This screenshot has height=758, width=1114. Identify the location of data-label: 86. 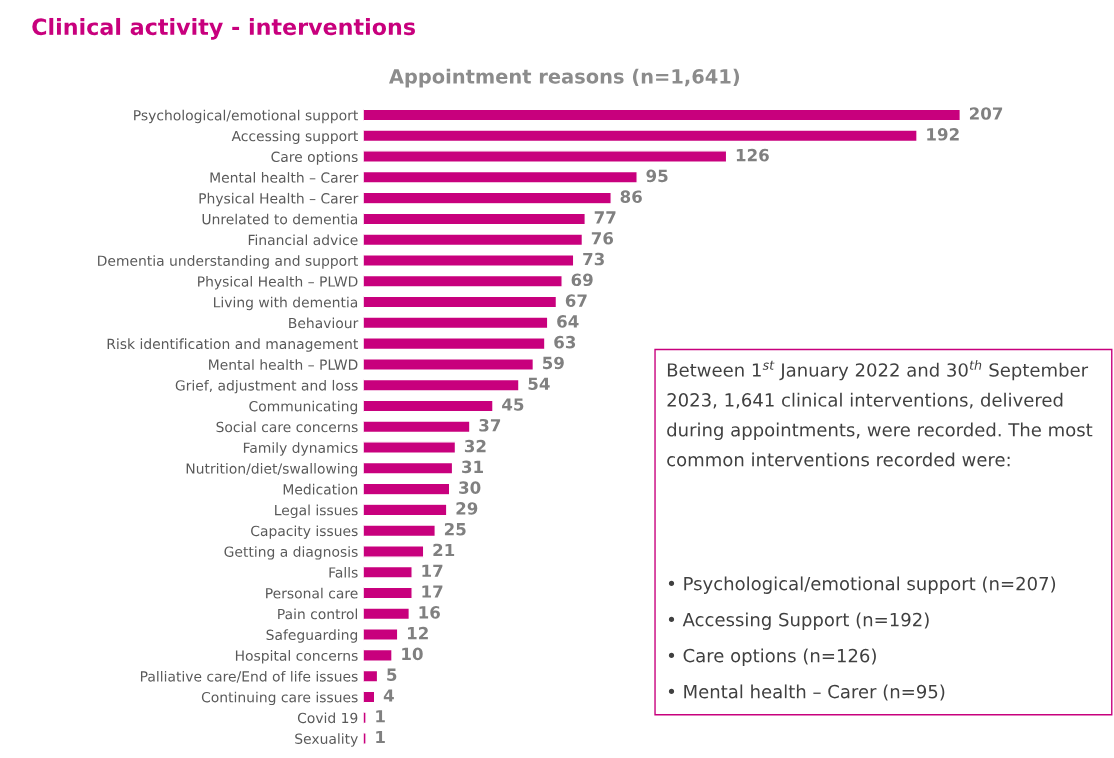
(631, 196).